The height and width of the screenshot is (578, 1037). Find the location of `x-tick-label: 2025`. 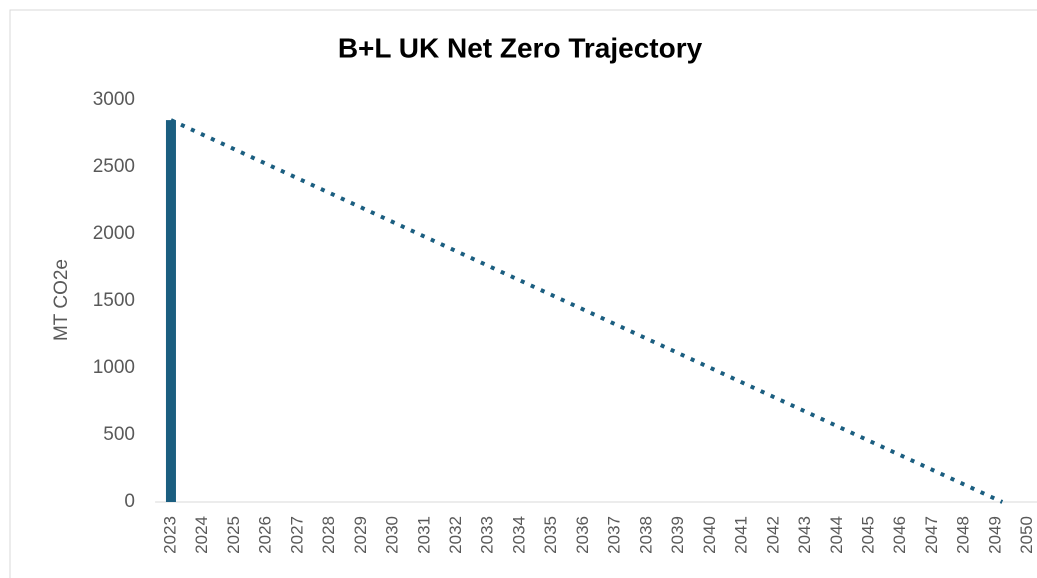

x-tick-label: 2025 is located at coordinates (233, 535).